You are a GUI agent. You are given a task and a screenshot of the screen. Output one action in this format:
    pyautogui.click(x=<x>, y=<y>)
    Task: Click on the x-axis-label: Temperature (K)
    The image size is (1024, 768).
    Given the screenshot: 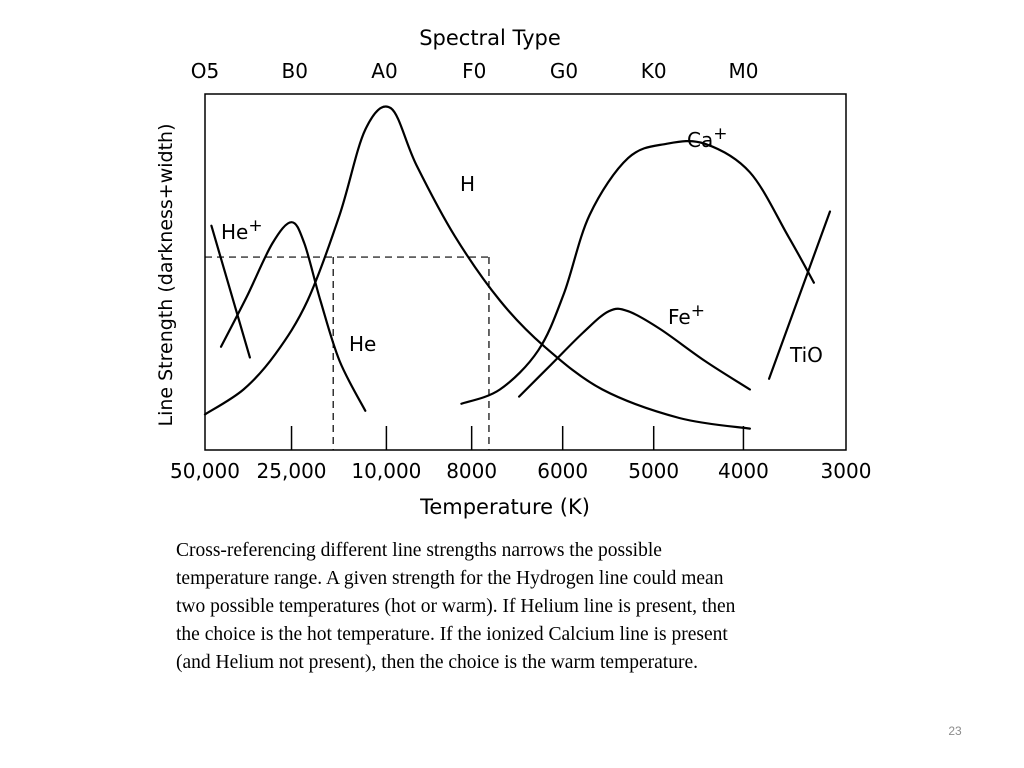 What is the action you would take?
    pyautogui.click(x=504, y=507)
    